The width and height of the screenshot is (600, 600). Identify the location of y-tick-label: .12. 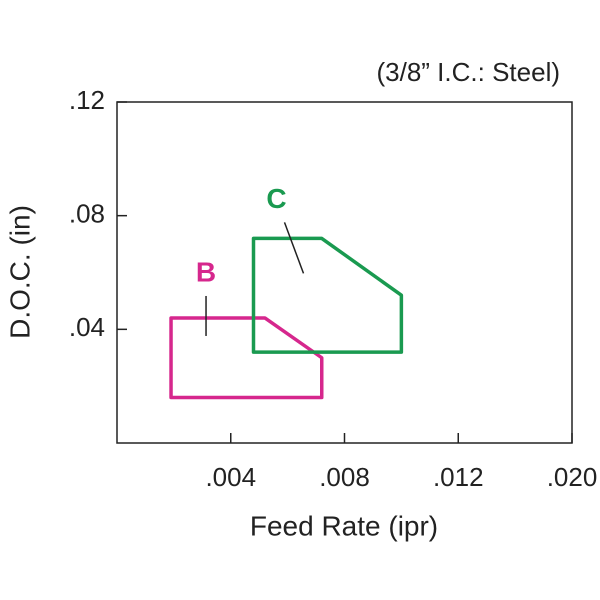
(87, 100).